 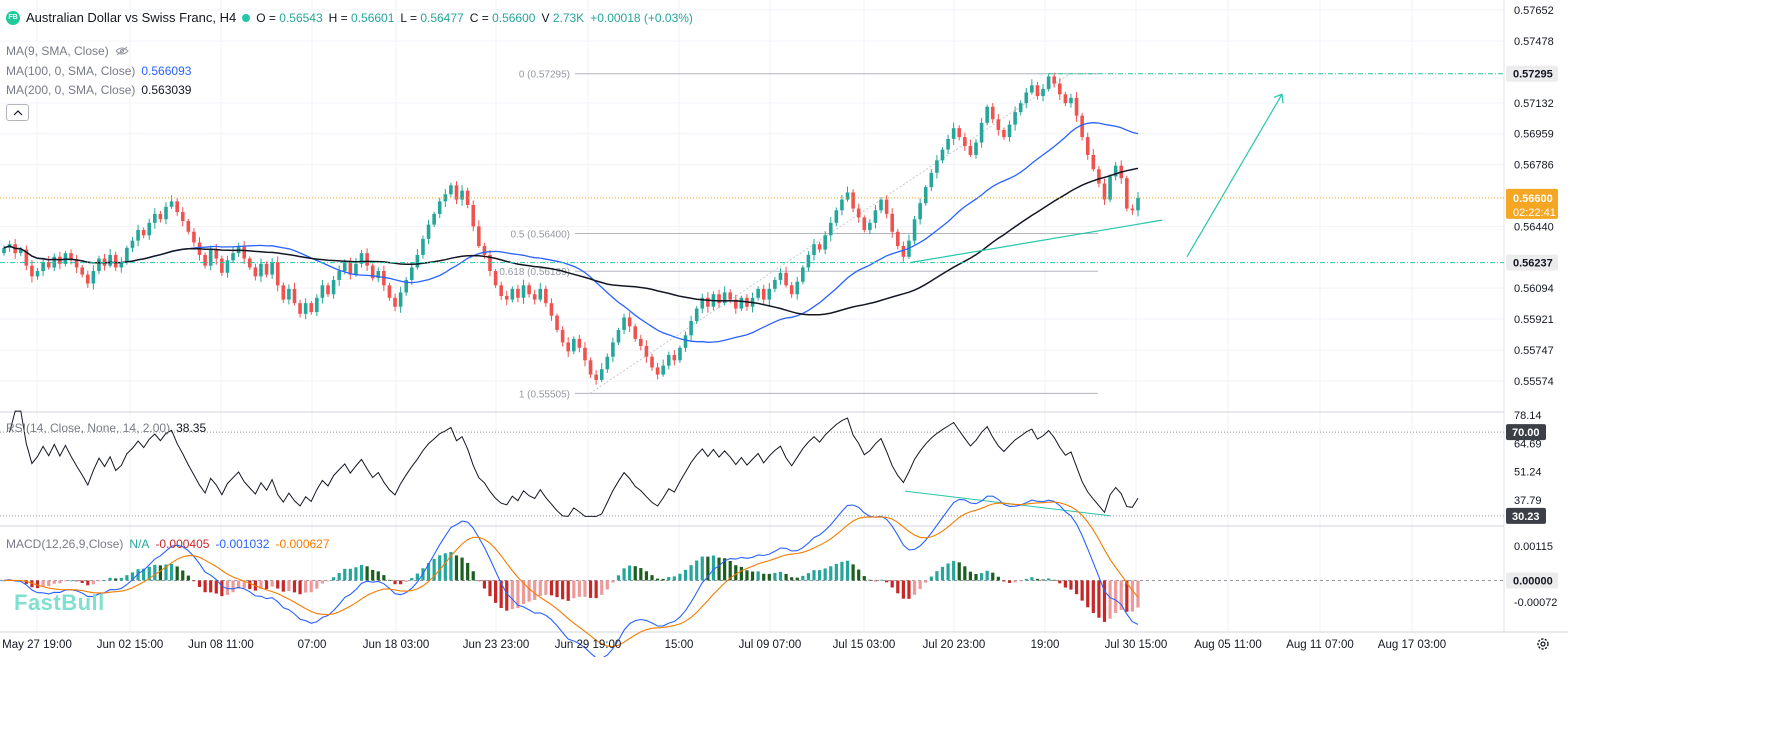 I want to click on macd-zero-tag, so click(x=1532, y=580).